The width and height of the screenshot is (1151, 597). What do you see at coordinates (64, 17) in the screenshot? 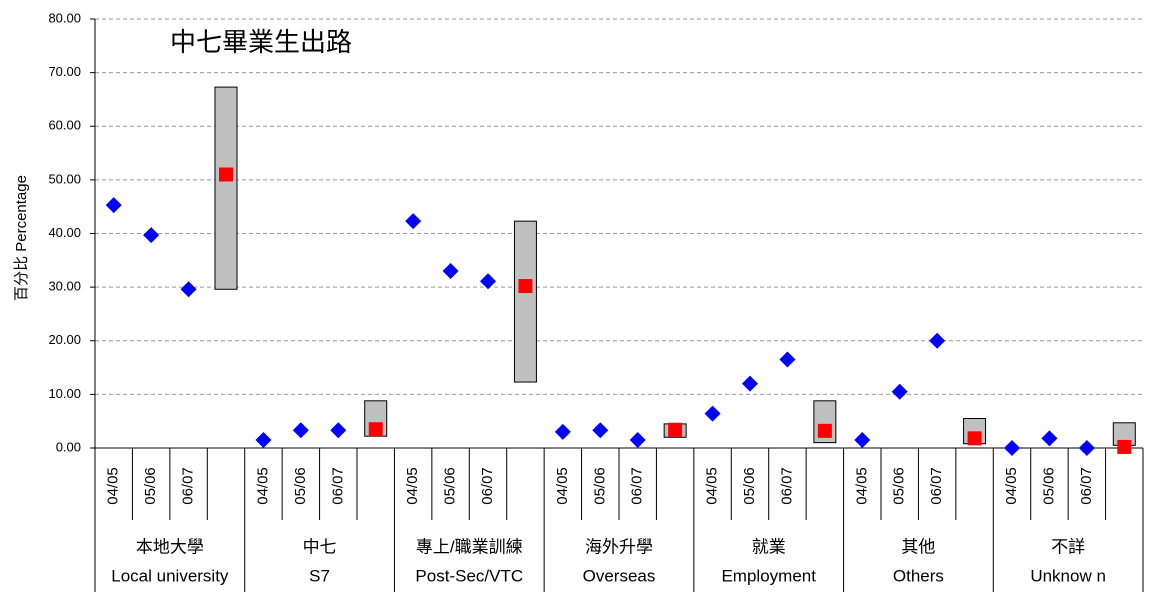
I see `y-tick-label: 80.00` at bounding box center [64, 17].